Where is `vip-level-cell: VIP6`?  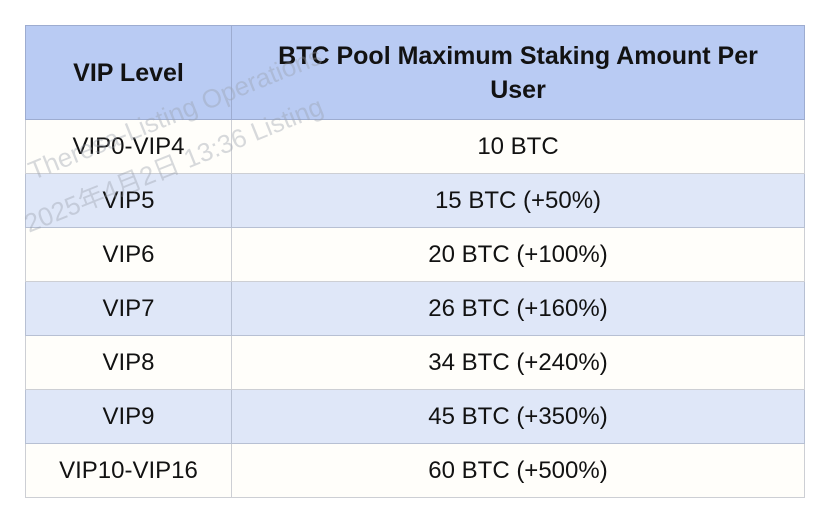 vip-level-cell: VIP6 is located at coordinates (128, 255).